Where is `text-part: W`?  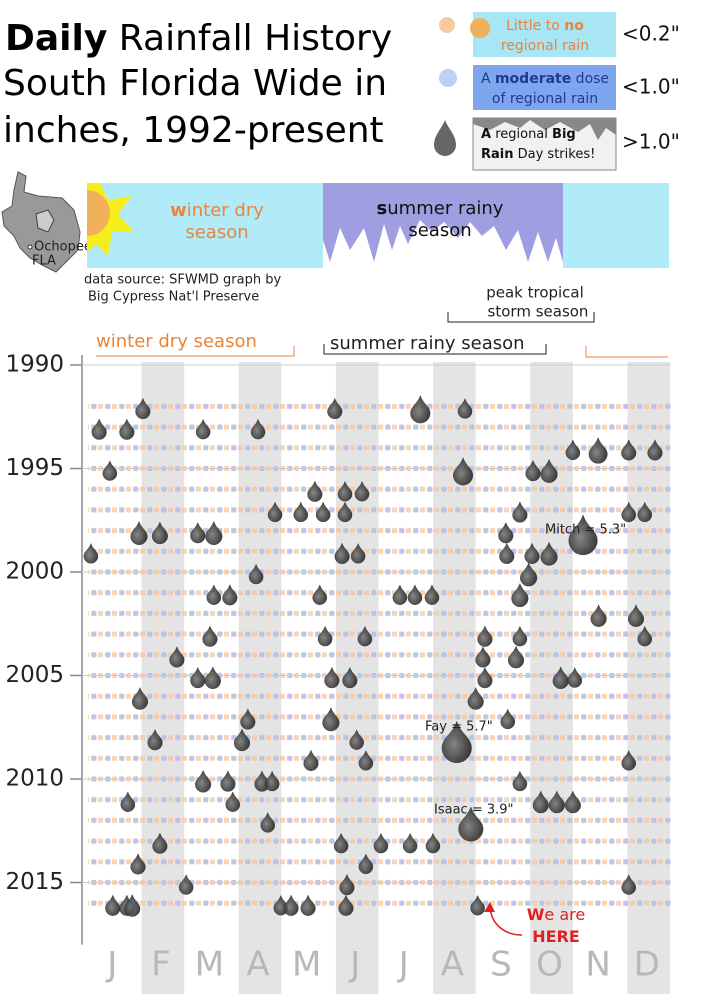 text-part: W is located at coordinates (536, 914).